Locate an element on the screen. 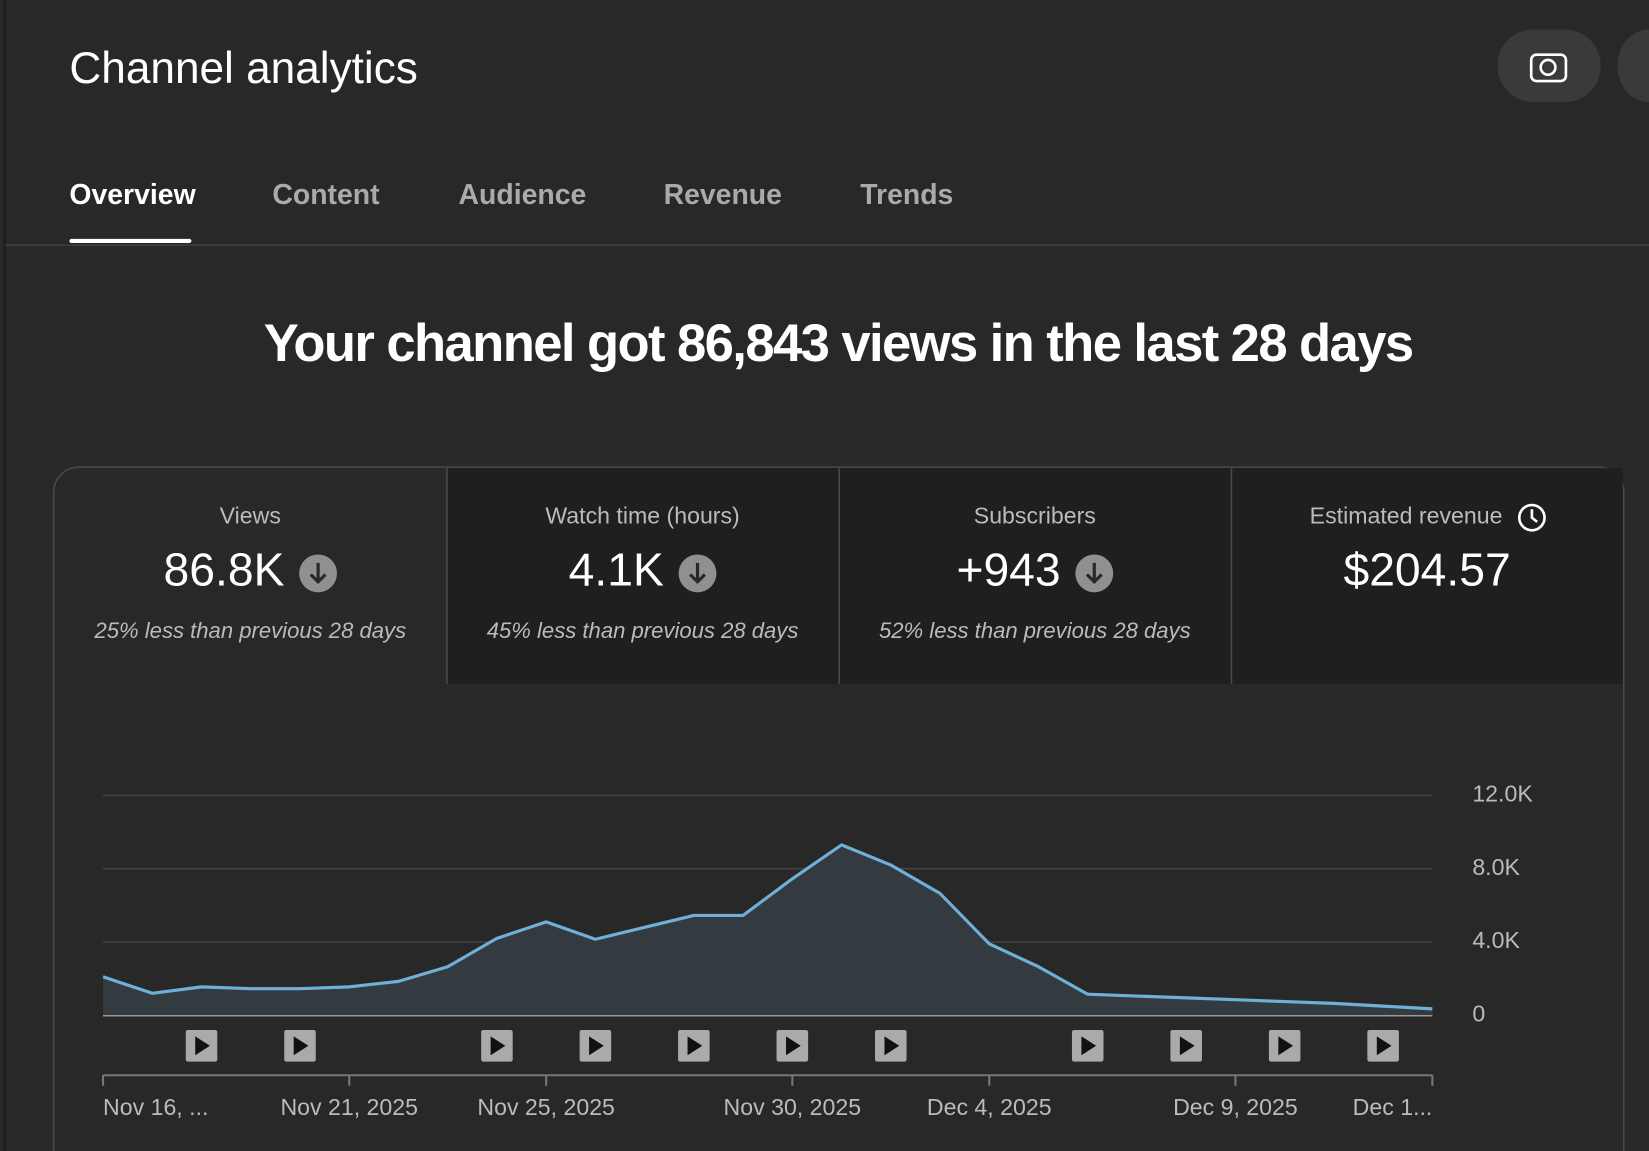 The height and width of the screenshot is (1151, 1649). tab-underline is located at coordinates (130, 241).